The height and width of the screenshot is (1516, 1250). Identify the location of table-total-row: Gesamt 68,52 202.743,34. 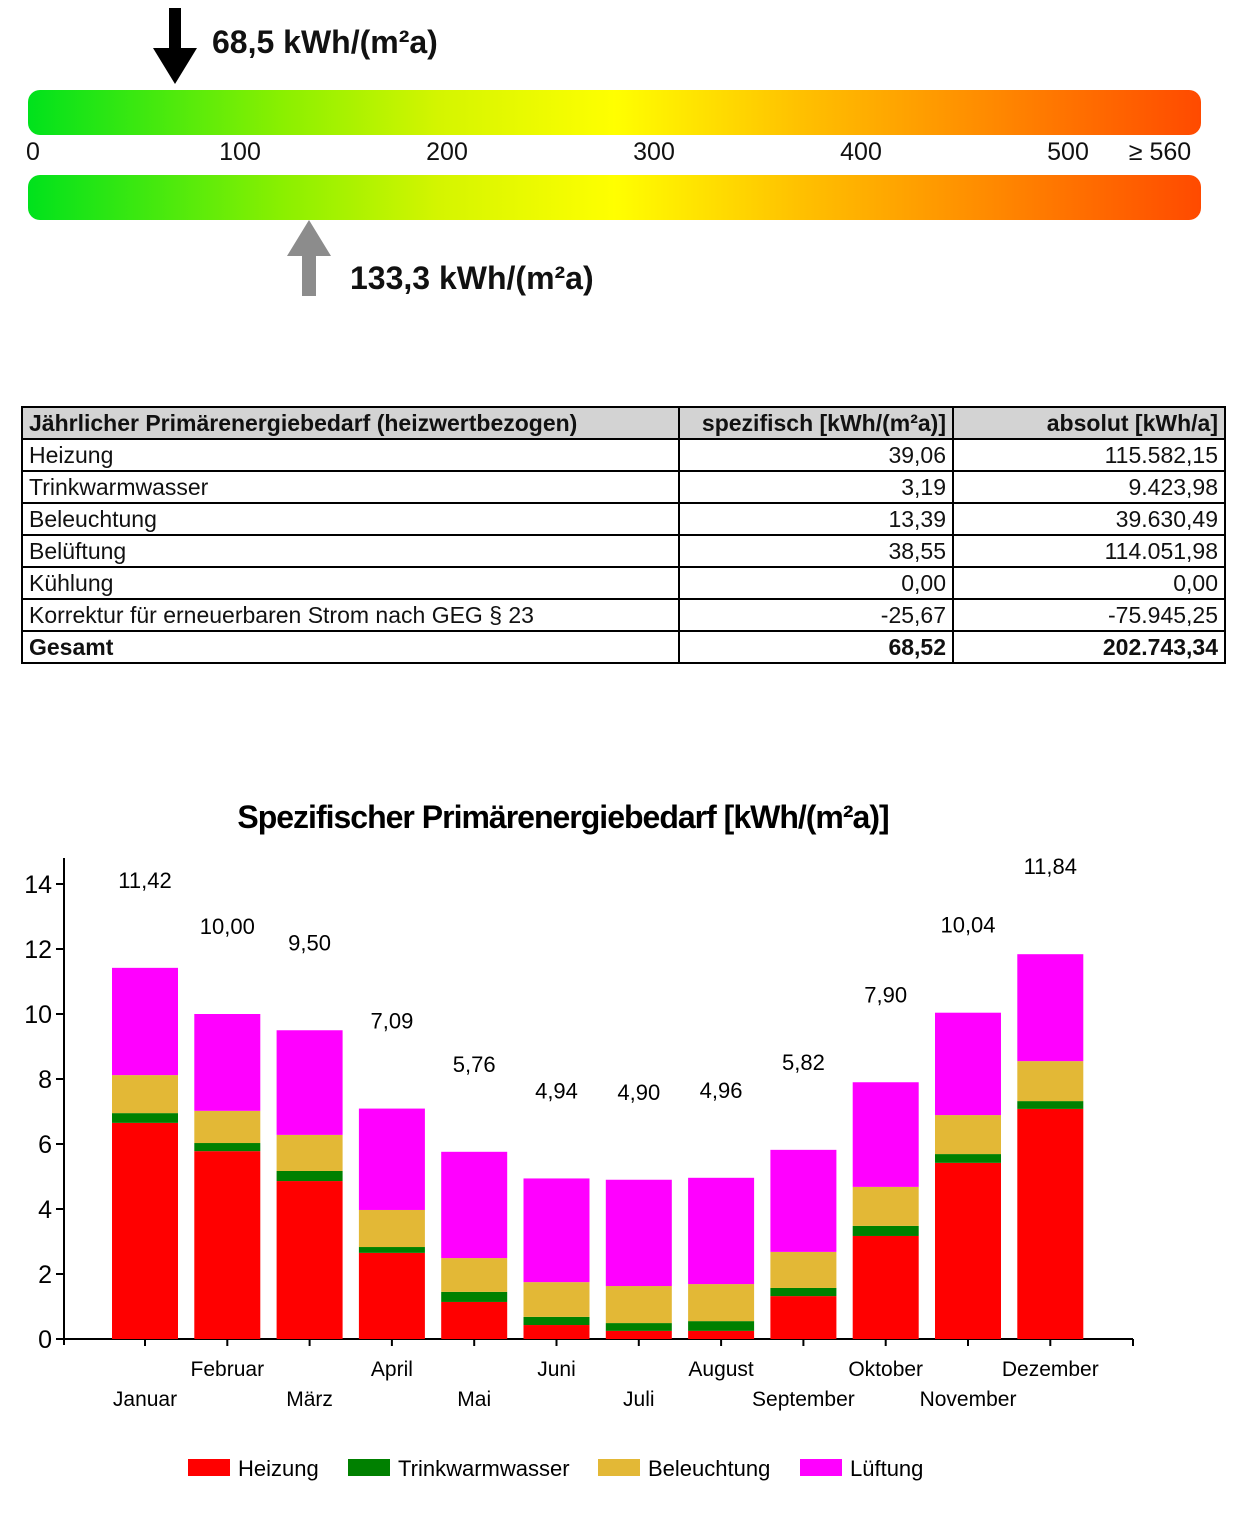
(623, 647).